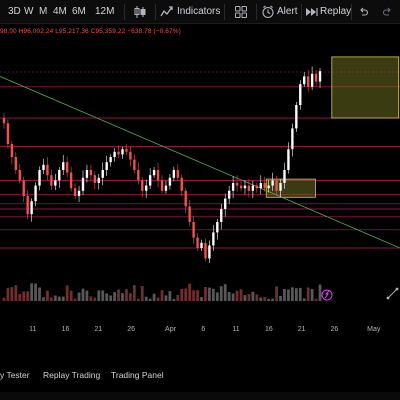  What do you see at coordinates (203, 329) in the screenshot?
I see `date-tick-label: 6` at bounding box center [203, 329].